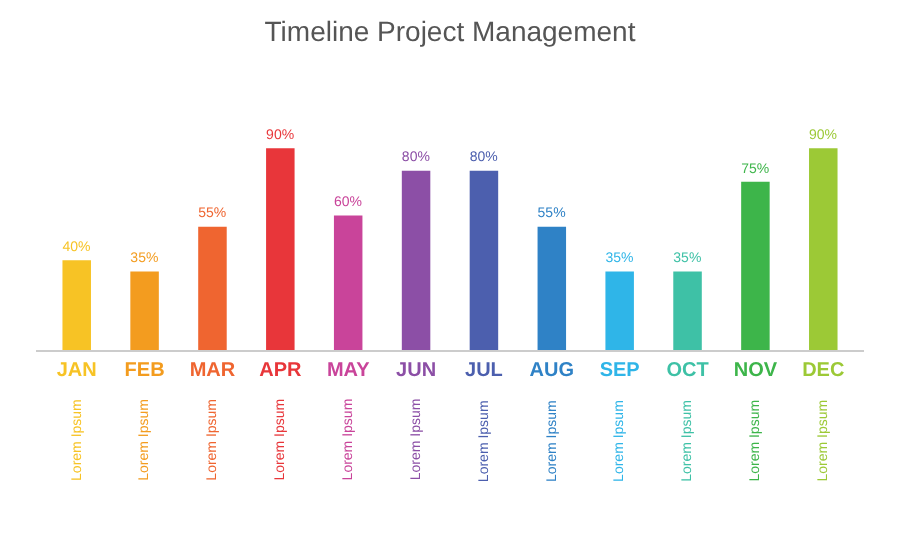  I want to click on x-tick-label: MAY, so click(348, 371).